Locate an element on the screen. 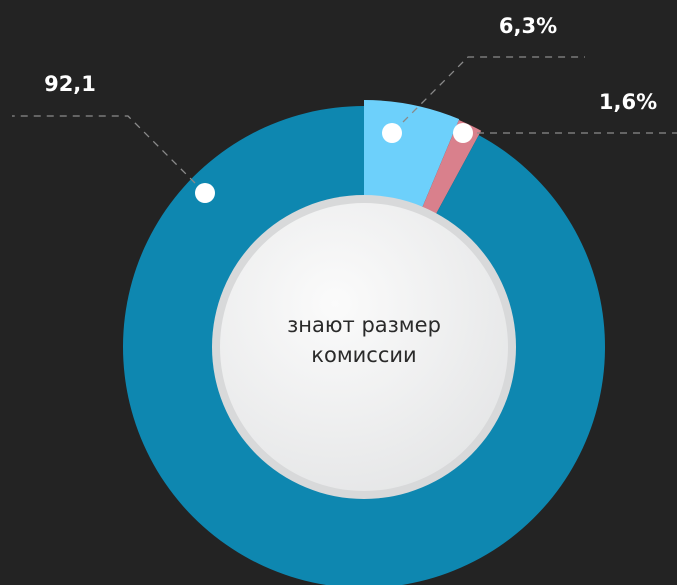 The image size is (677, 585). center-label: знают размер комиссии is located at coordinates (364, 340).